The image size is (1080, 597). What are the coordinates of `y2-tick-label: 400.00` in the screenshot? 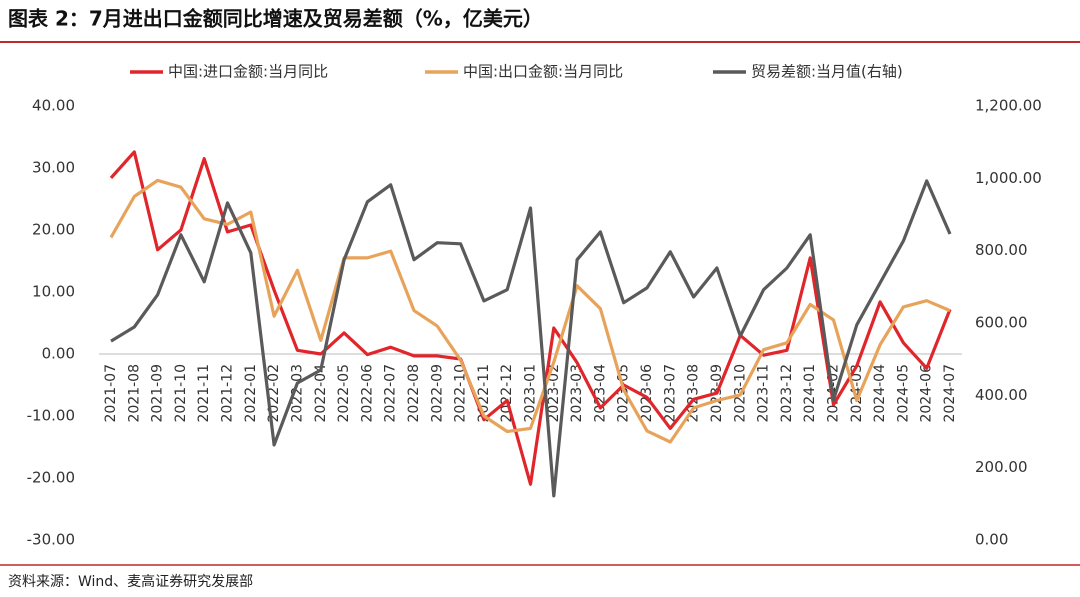 It's located at (1001, 395).